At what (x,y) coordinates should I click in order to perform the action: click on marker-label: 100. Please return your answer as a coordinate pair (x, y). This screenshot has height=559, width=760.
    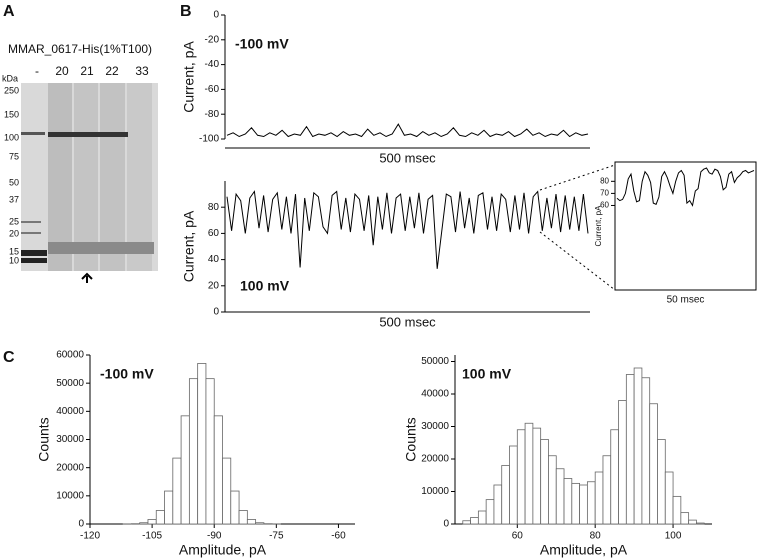
    Looking at the image, I should click on (11, 137).